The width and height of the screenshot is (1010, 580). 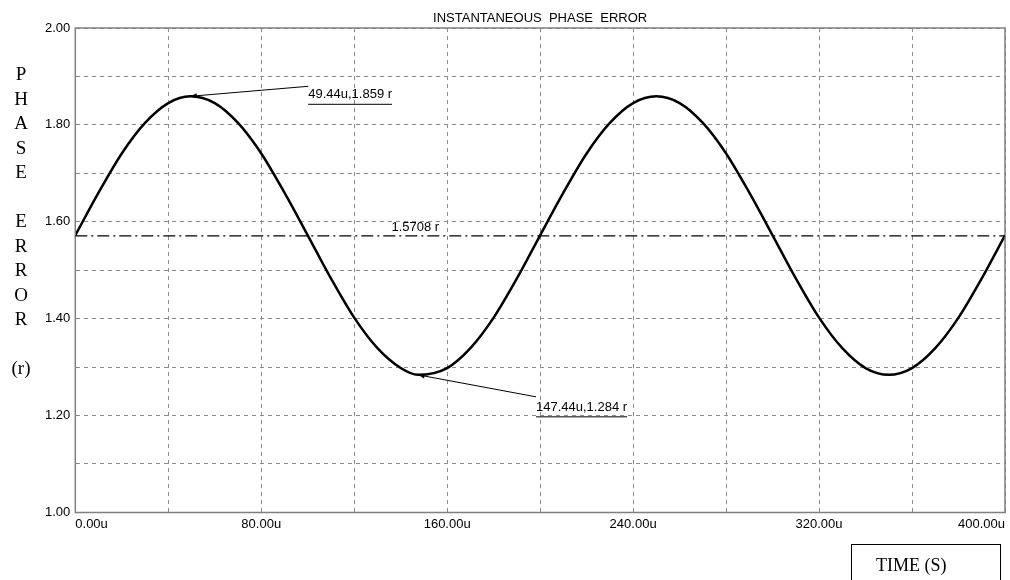 What do you see at coordinates (447, 523) in the screenshot?
I see `x-tick-label: 160.00u` at bounding box center [447, 523].